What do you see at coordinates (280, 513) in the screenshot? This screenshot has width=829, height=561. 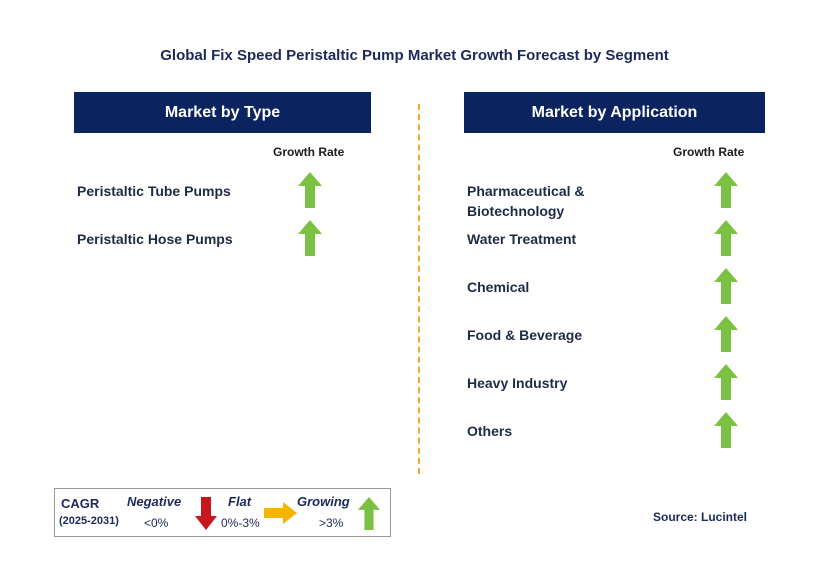 I see `flat-arrow-icon` at bounding box center [280, 513].